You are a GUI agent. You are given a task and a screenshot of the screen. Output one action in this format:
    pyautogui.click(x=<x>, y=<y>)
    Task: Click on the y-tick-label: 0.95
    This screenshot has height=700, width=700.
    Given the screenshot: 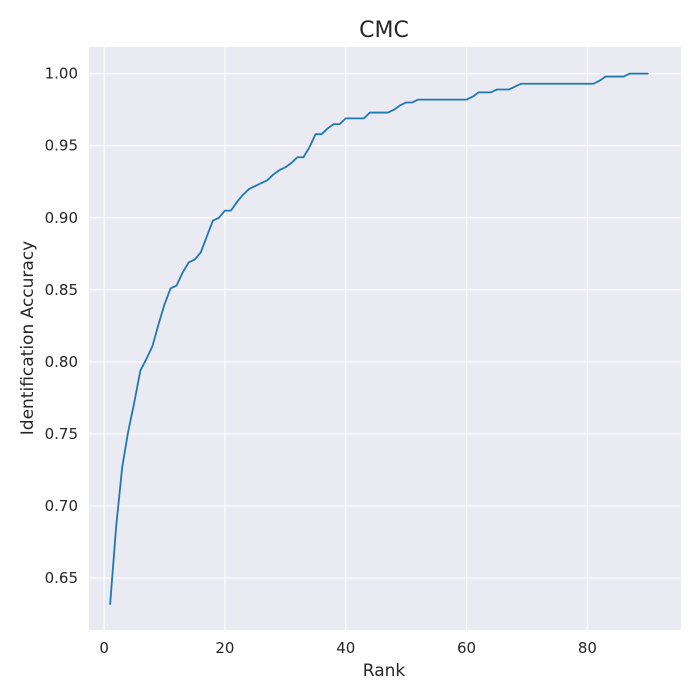 What is the action you would take?
    pyautogui.click(x=61, y=146)
    